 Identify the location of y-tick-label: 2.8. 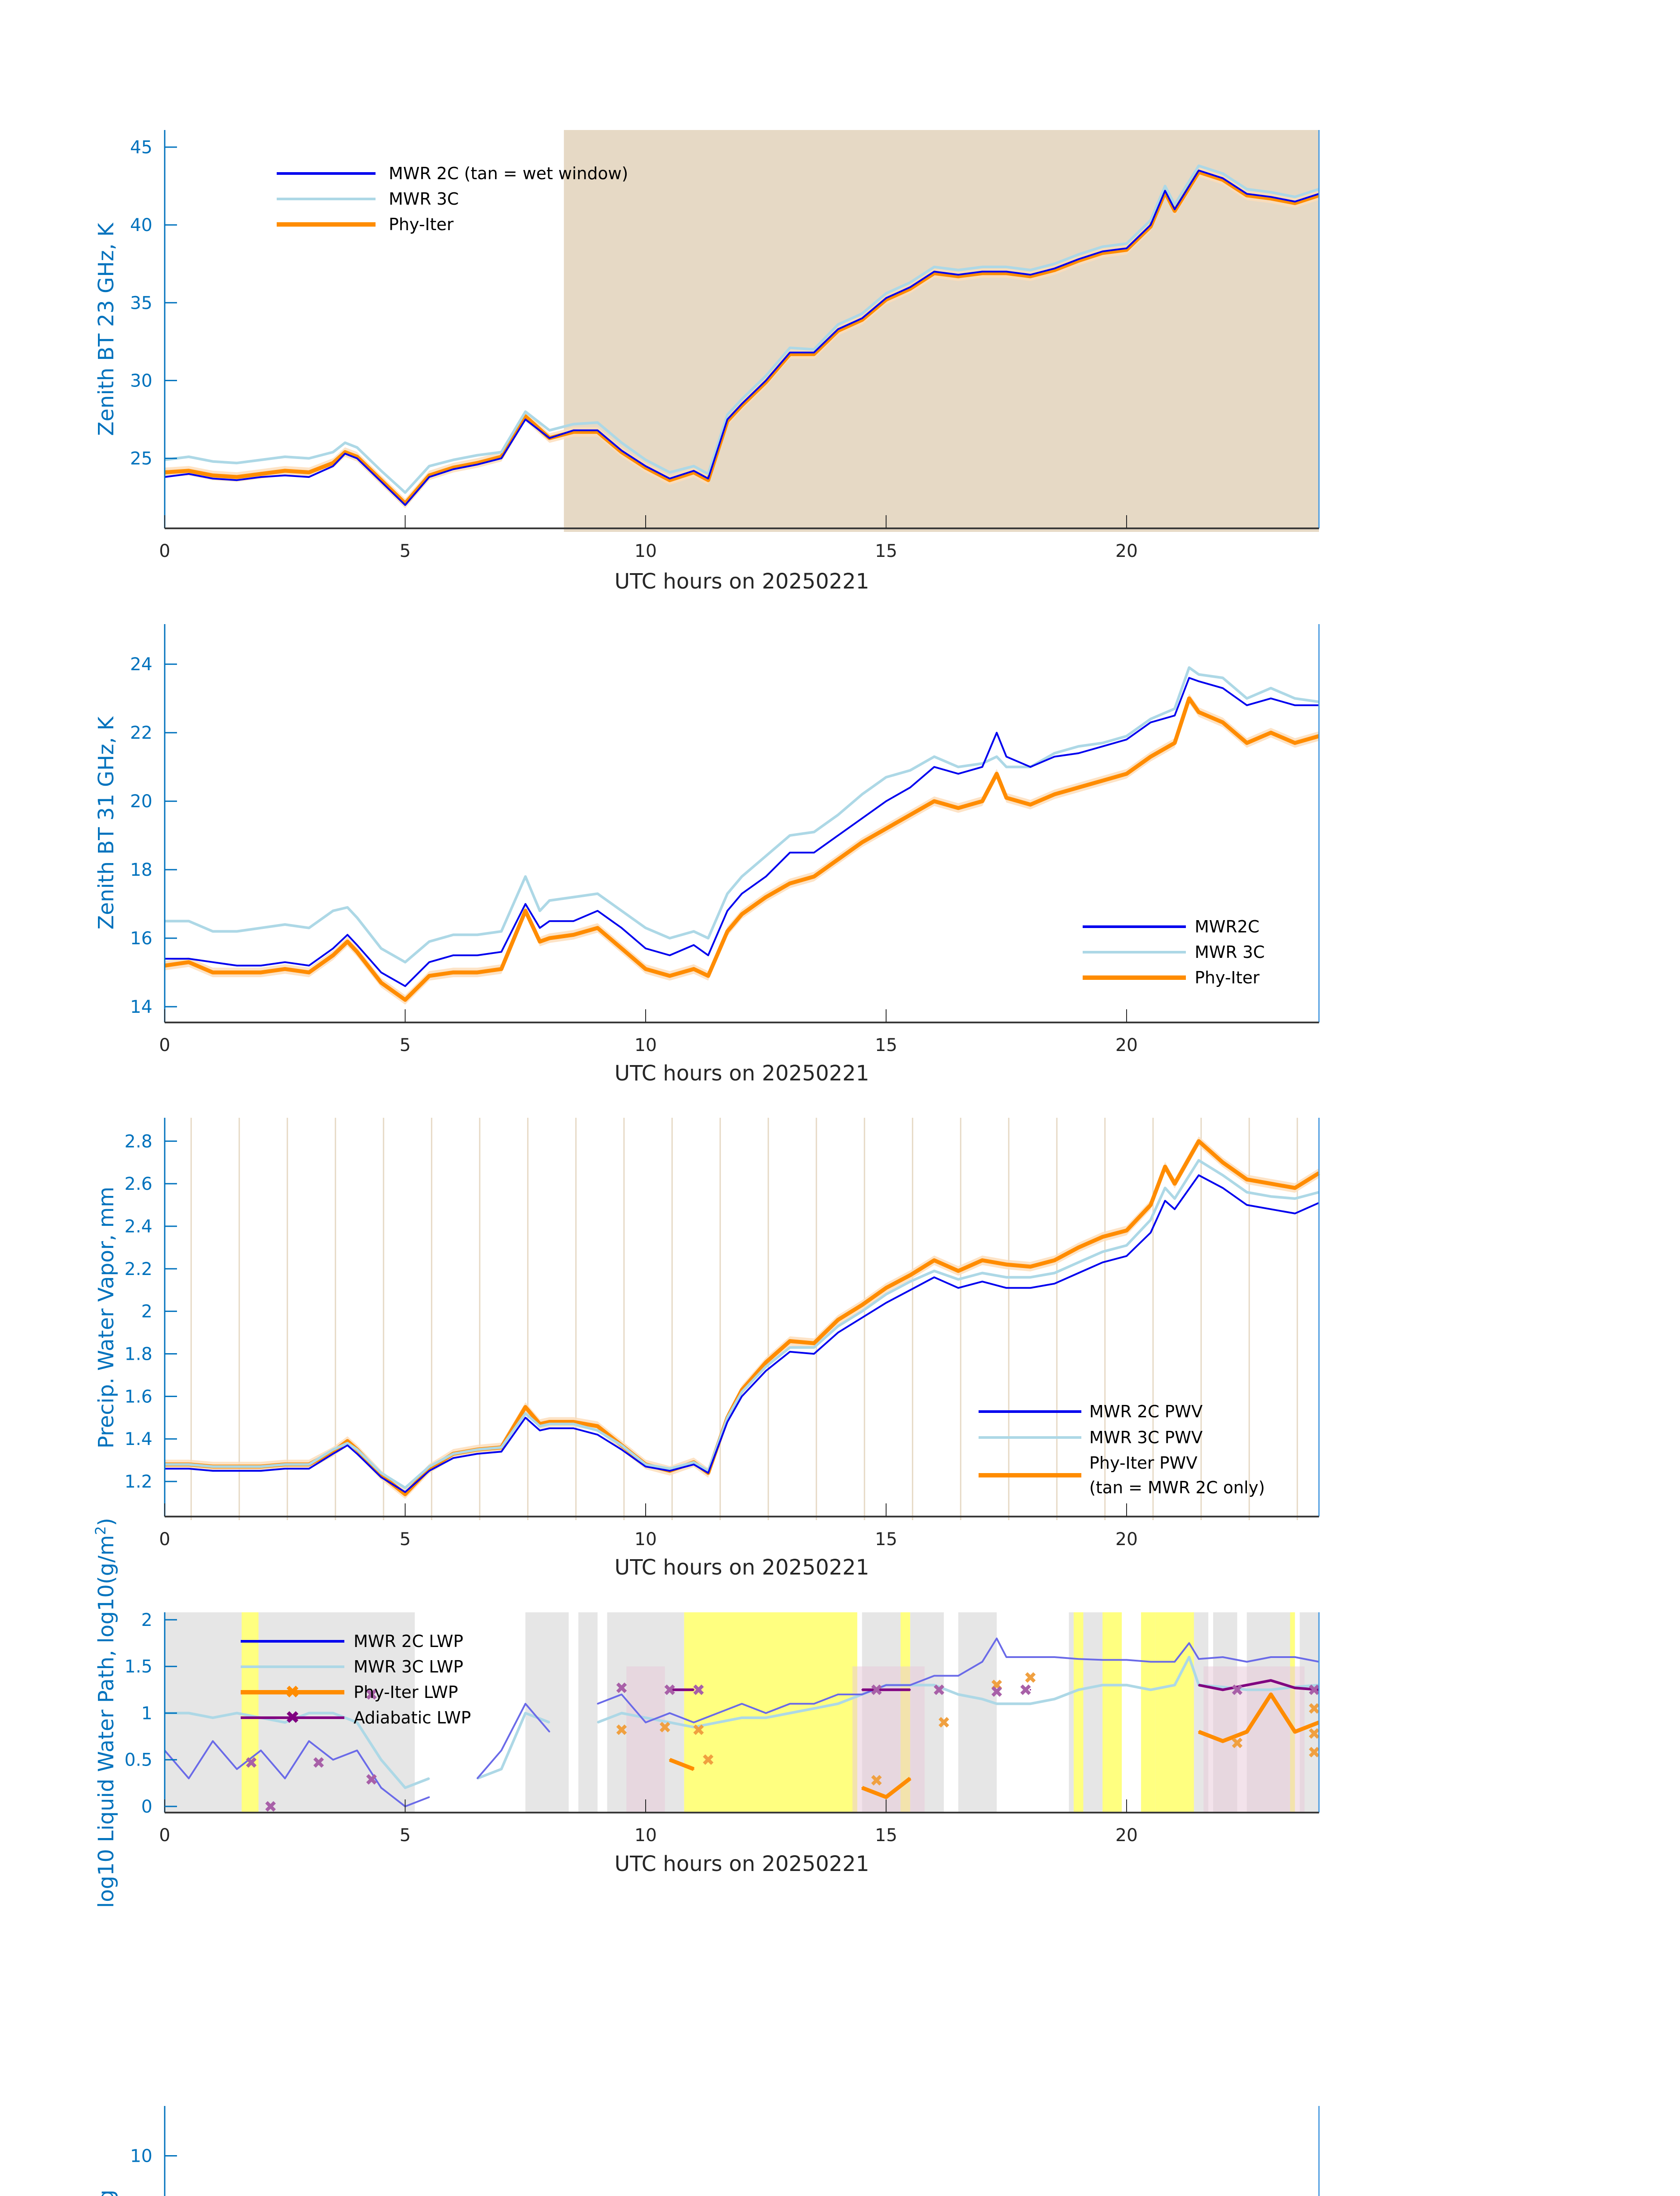
(138, 1142).